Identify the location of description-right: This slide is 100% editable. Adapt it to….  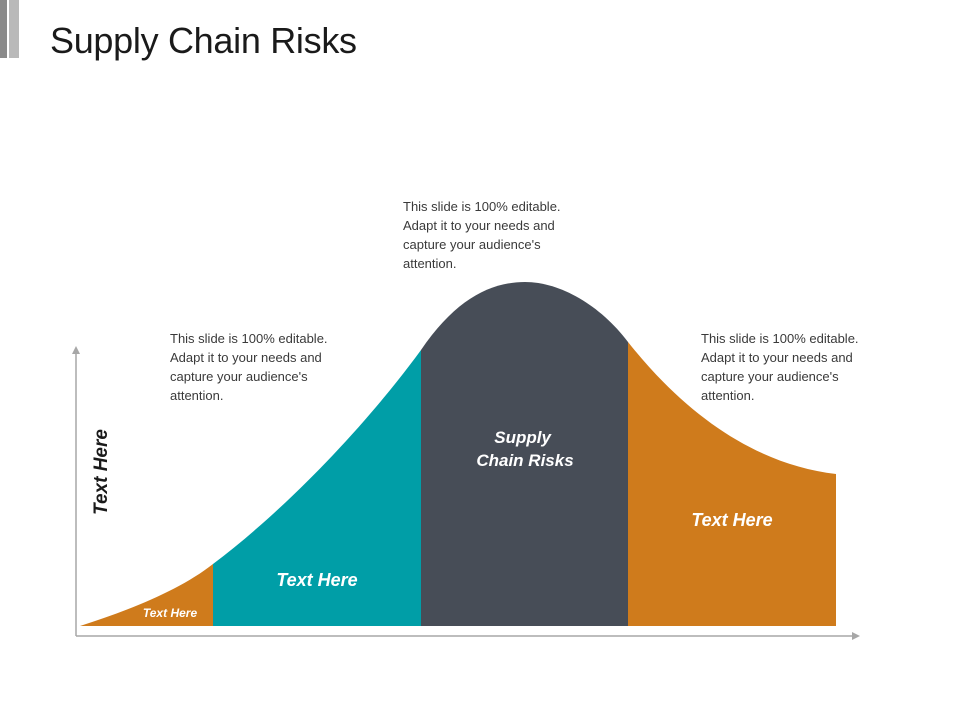
(780, 367).